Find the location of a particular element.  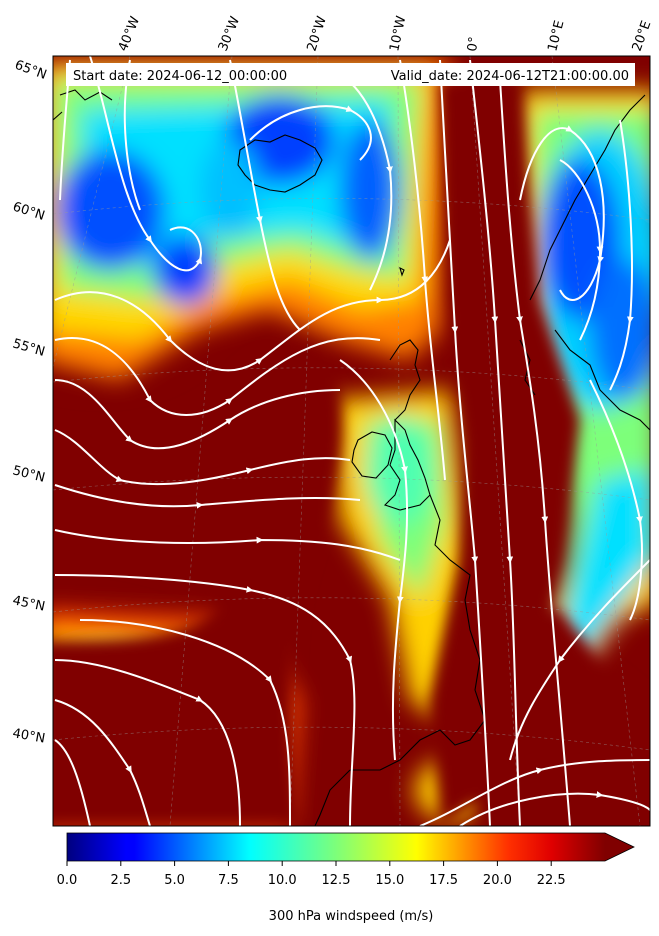

colorbar-tick-label: 5.0 is located at coordinates (174, 880).